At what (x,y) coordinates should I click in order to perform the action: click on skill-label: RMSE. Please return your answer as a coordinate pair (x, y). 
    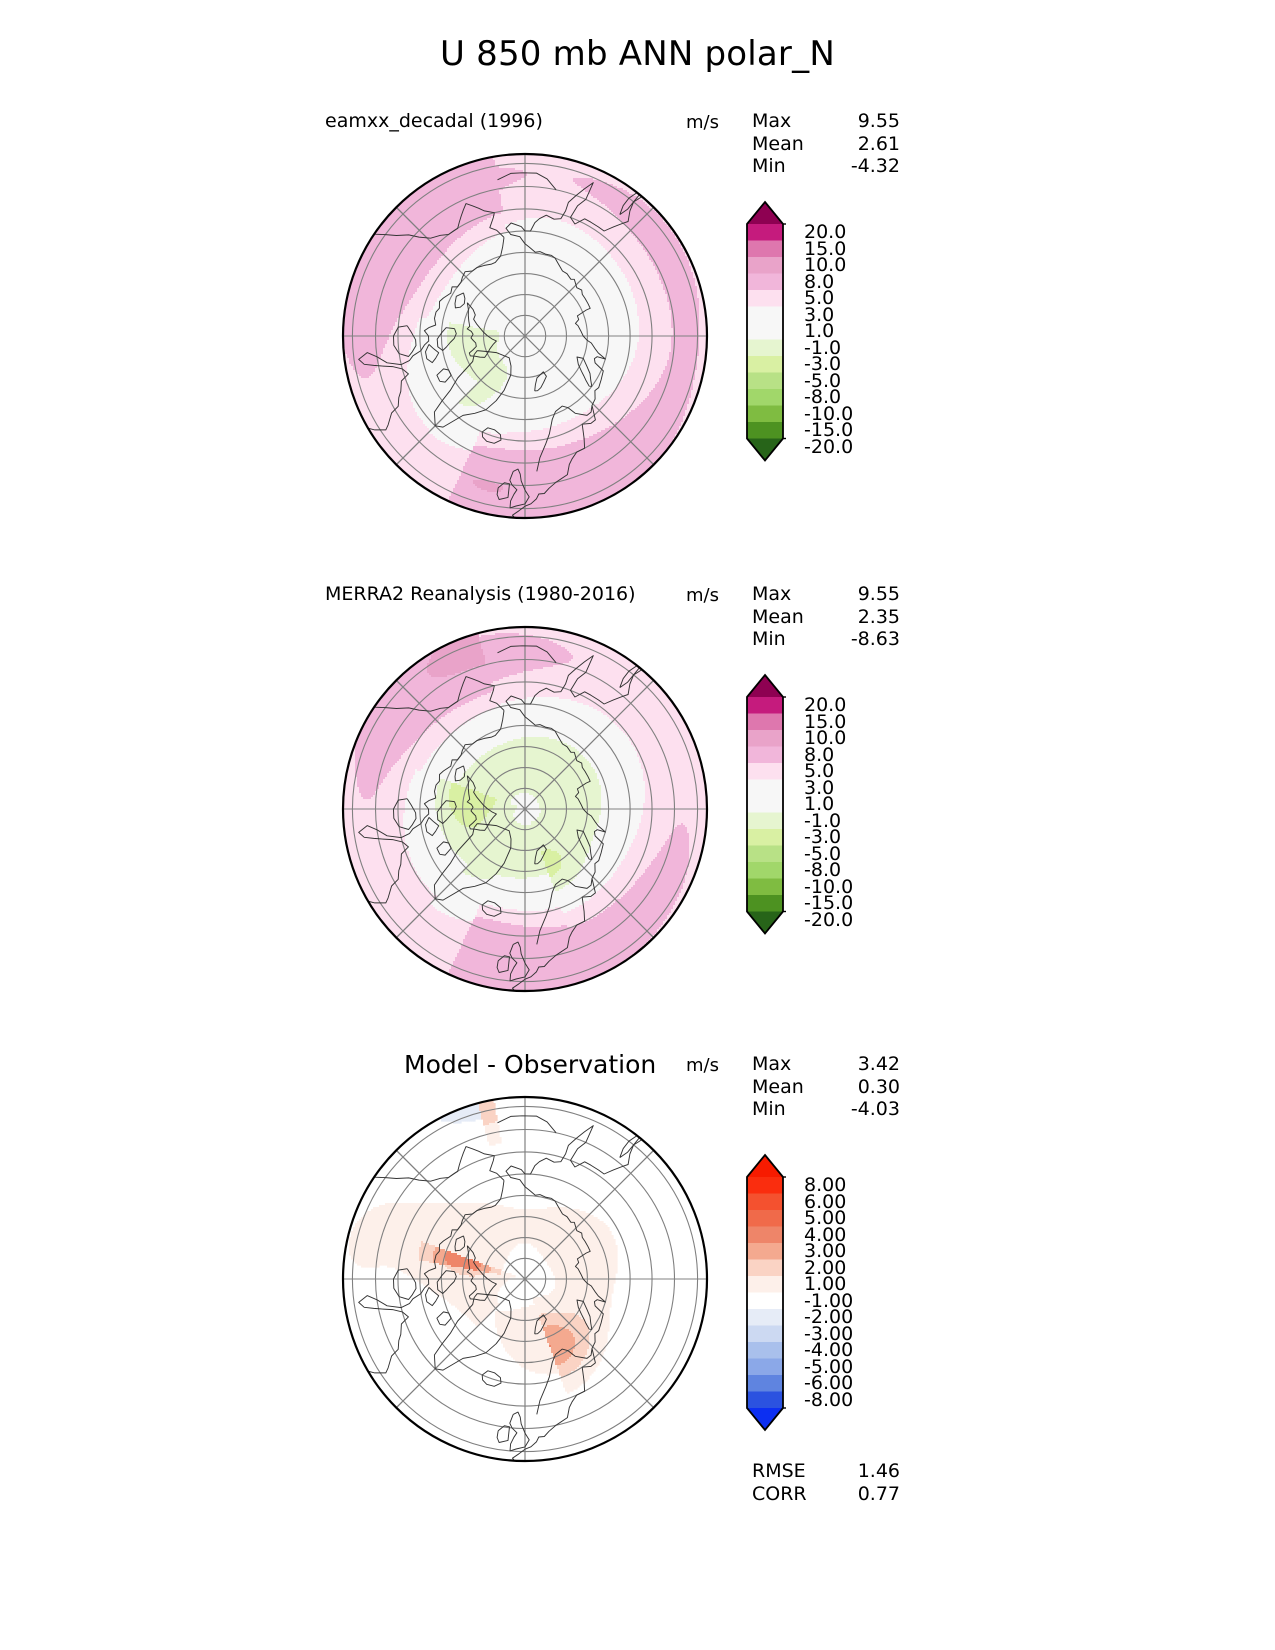
    Looking at the image, I should click on (793, 1471).